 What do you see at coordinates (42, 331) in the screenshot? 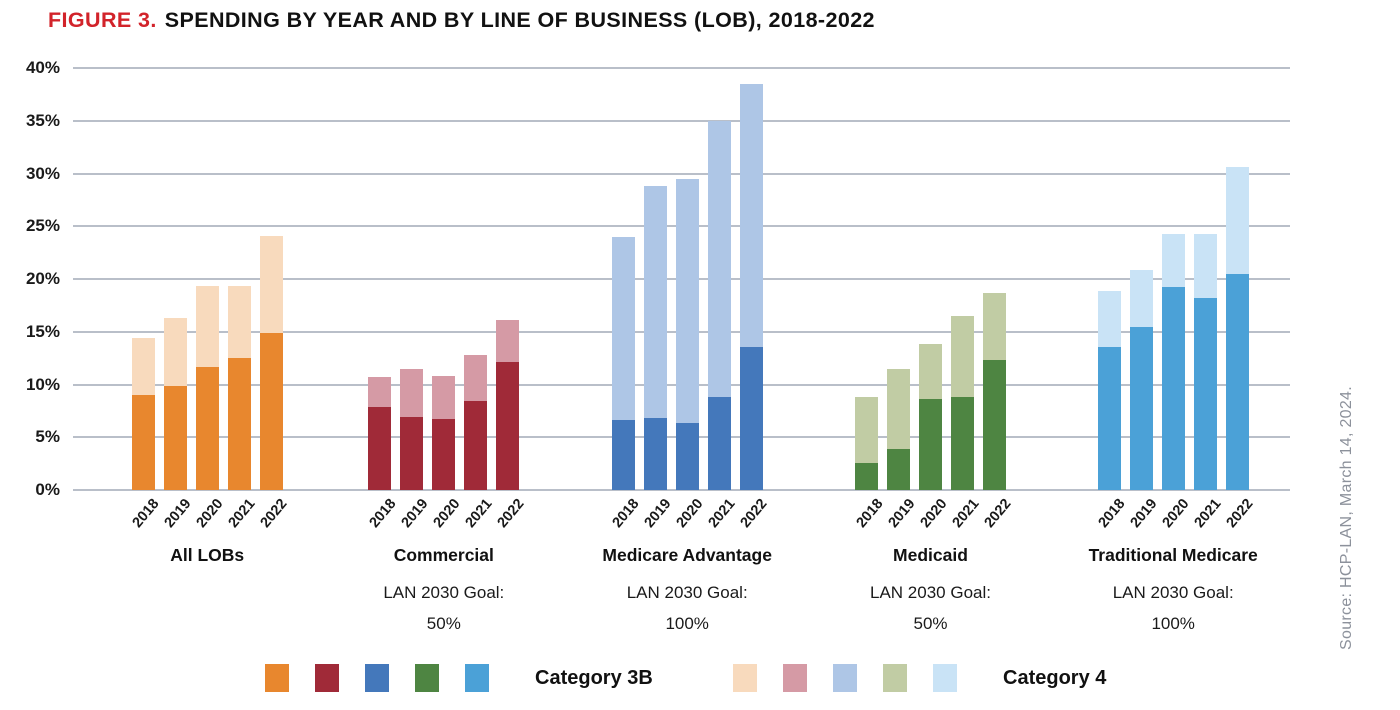
I see `y-axis-tick-label-15: 15%` at bounding box center [42, 331].